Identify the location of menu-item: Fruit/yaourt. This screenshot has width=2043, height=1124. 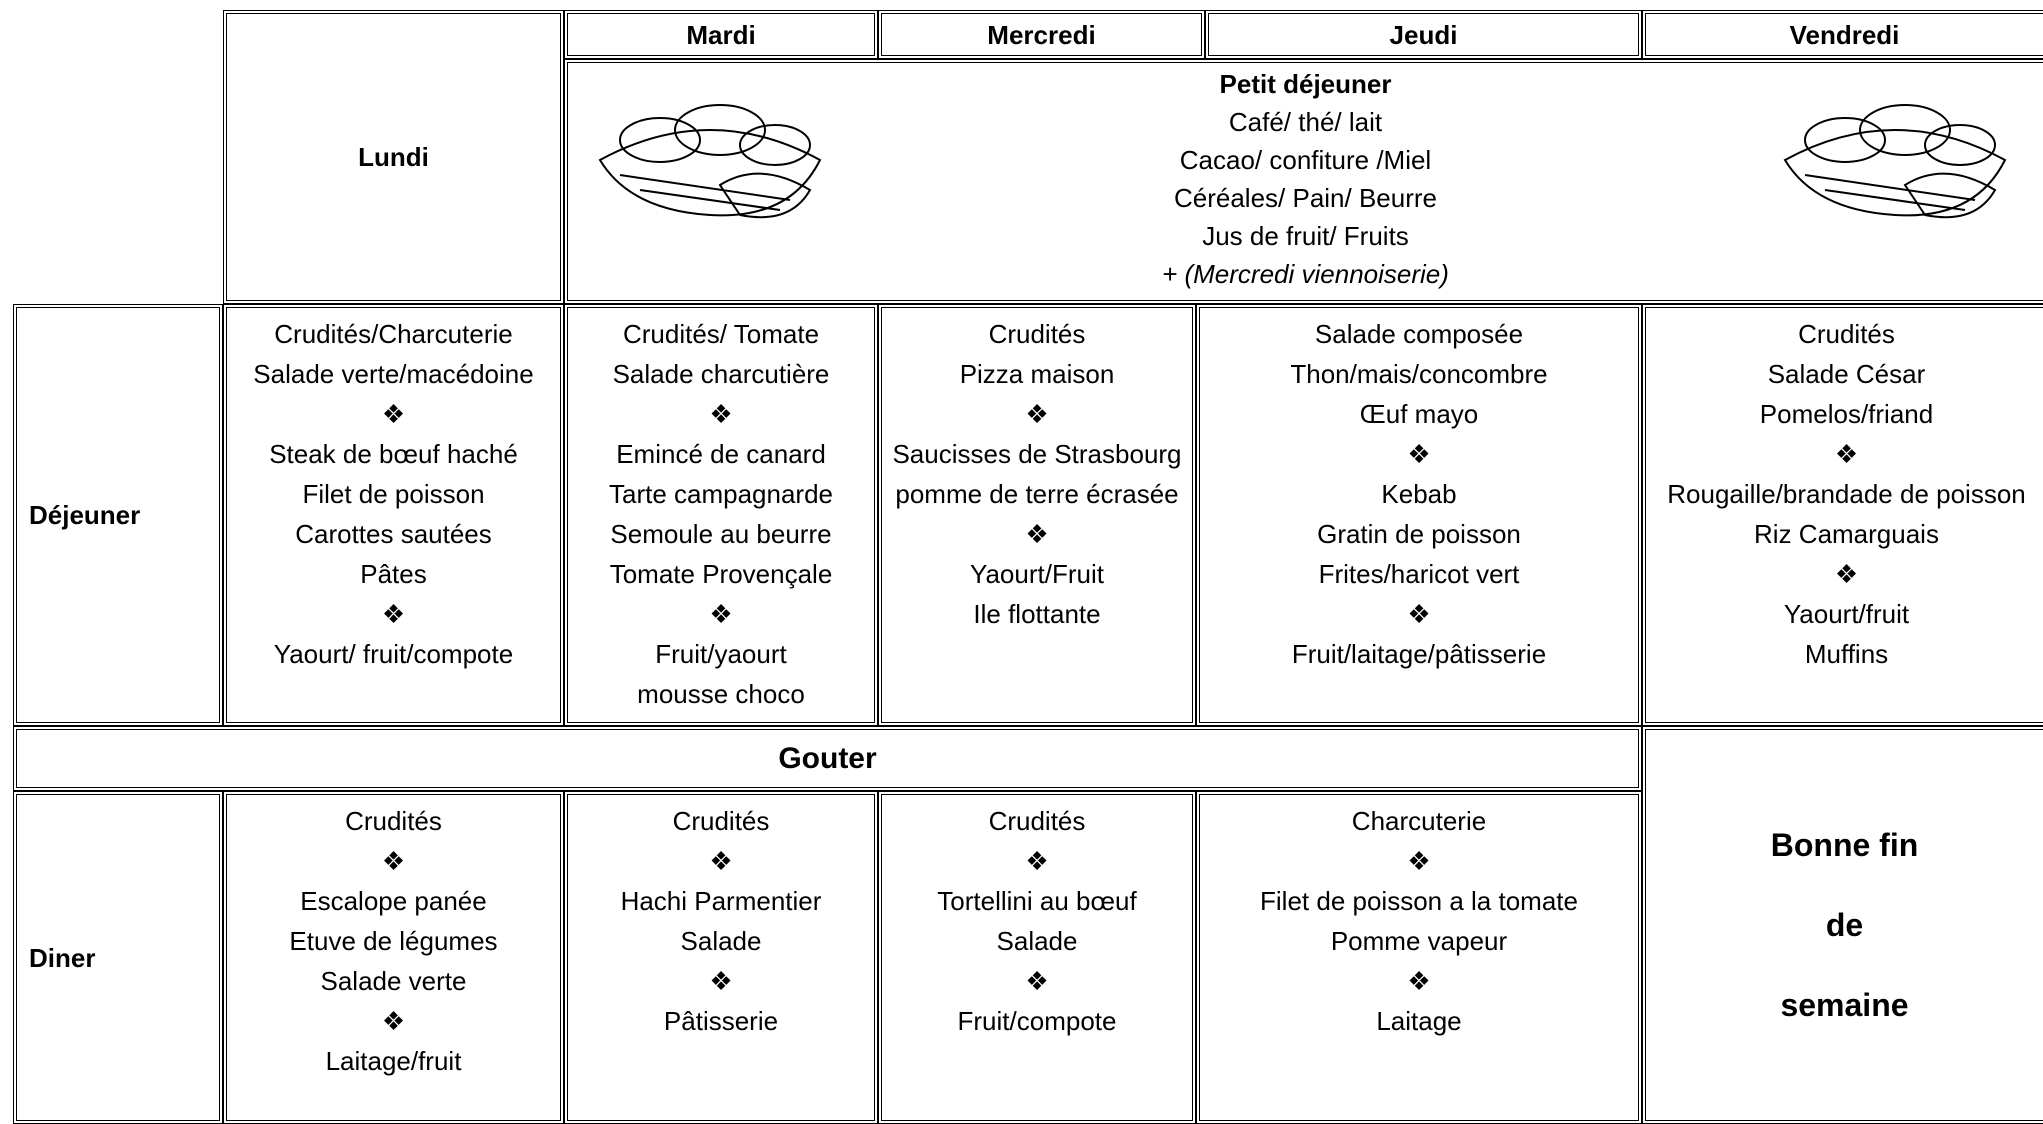
(721, 654).